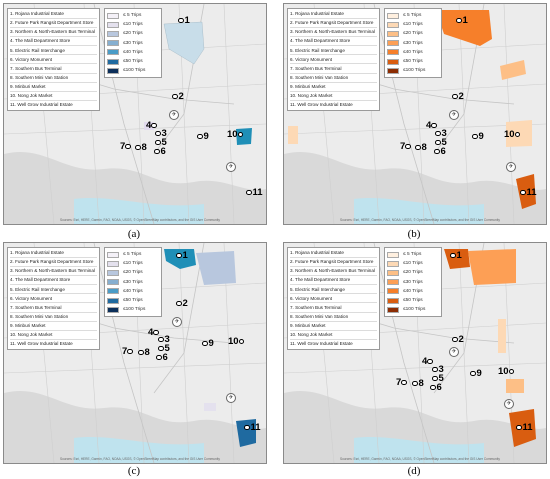 The width and height of the screenshot is (550, 479). Describe the element at coordinates (414, 310) in the screenshot. I see `legend-label: ≤100 Trips` at that location.